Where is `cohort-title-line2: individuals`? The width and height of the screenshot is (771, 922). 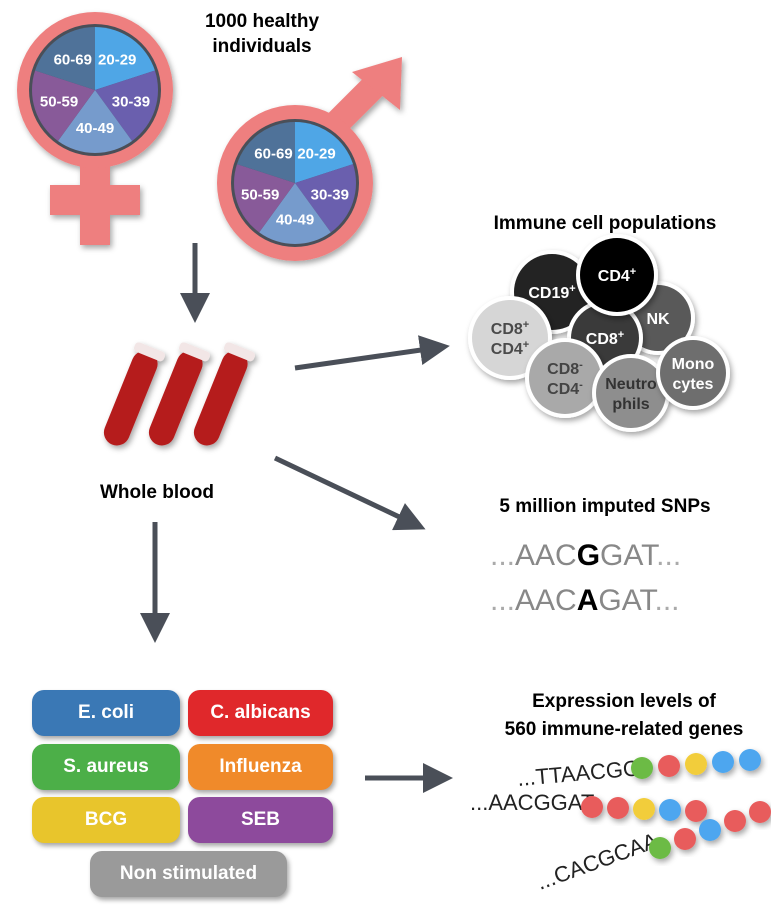 cohort-title-line2: individuals is located at coordinates (261, 46).